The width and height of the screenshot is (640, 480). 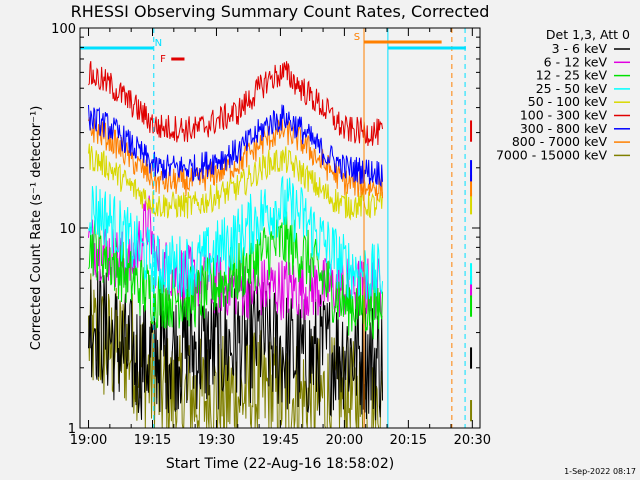 I want to click on x-tick-label: 20:00, so click(x=344, y=440).